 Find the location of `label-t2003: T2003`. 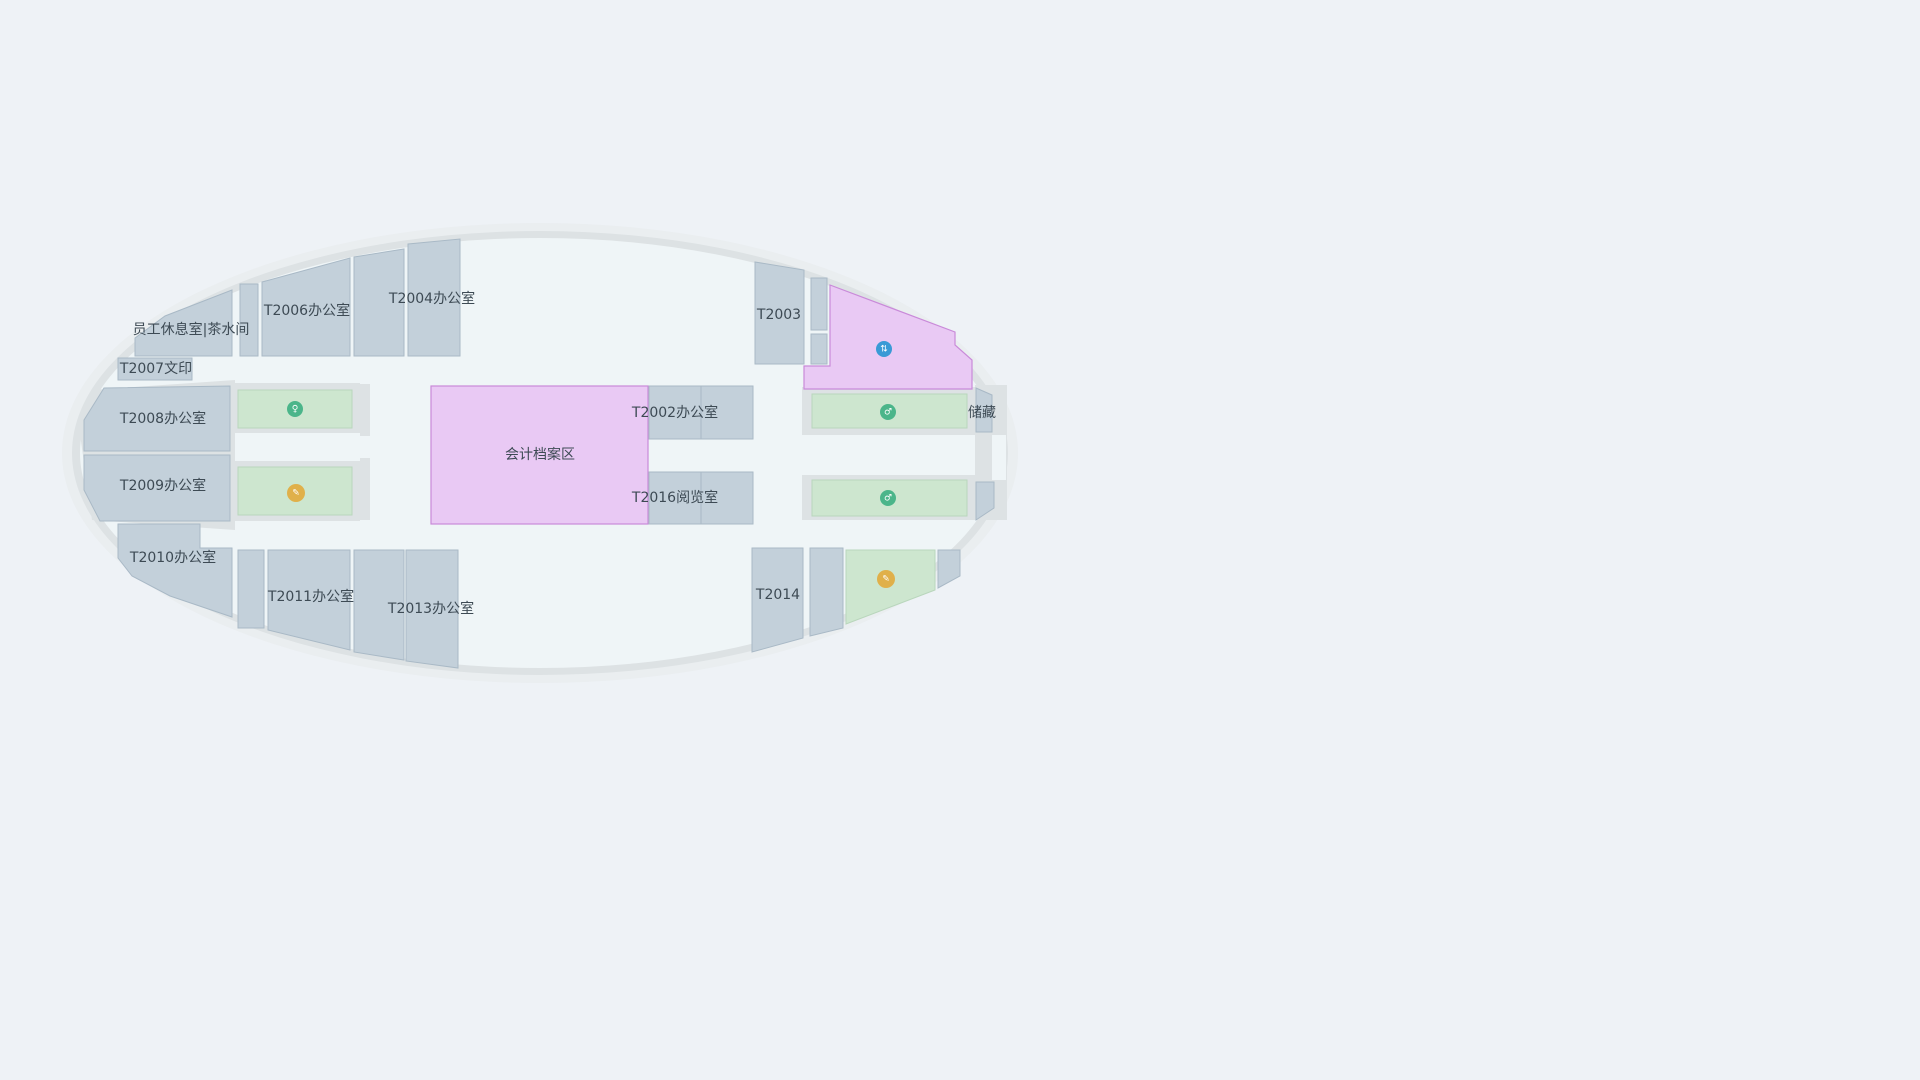

label-t2003: T2003 is located at coordinates (778, 315).